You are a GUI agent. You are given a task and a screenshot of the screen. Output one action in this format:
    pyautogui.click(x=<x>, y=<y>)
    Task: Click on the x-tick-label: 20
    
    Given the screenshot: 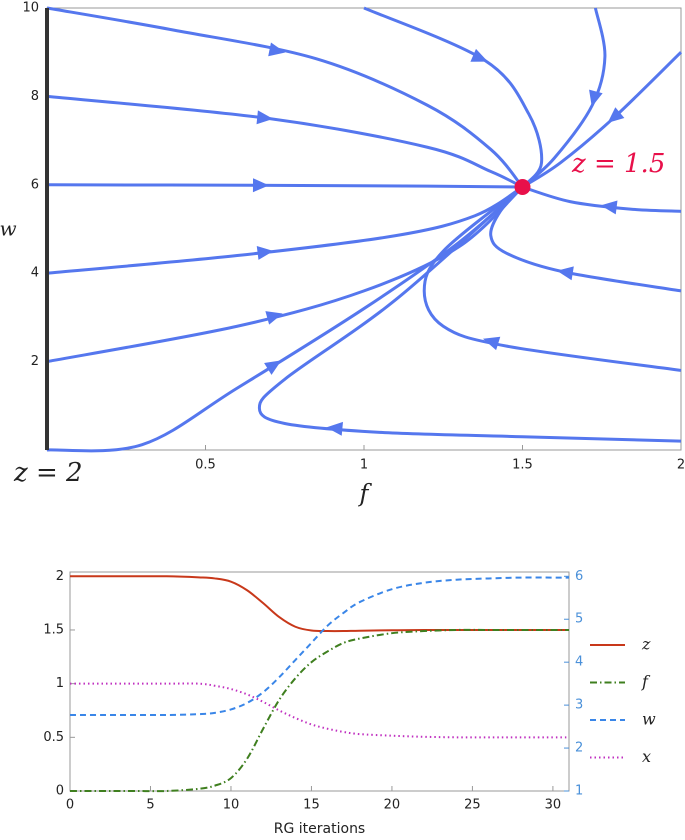 What is the action you would take?
    pyautogui.click(x=392, y=805)
    